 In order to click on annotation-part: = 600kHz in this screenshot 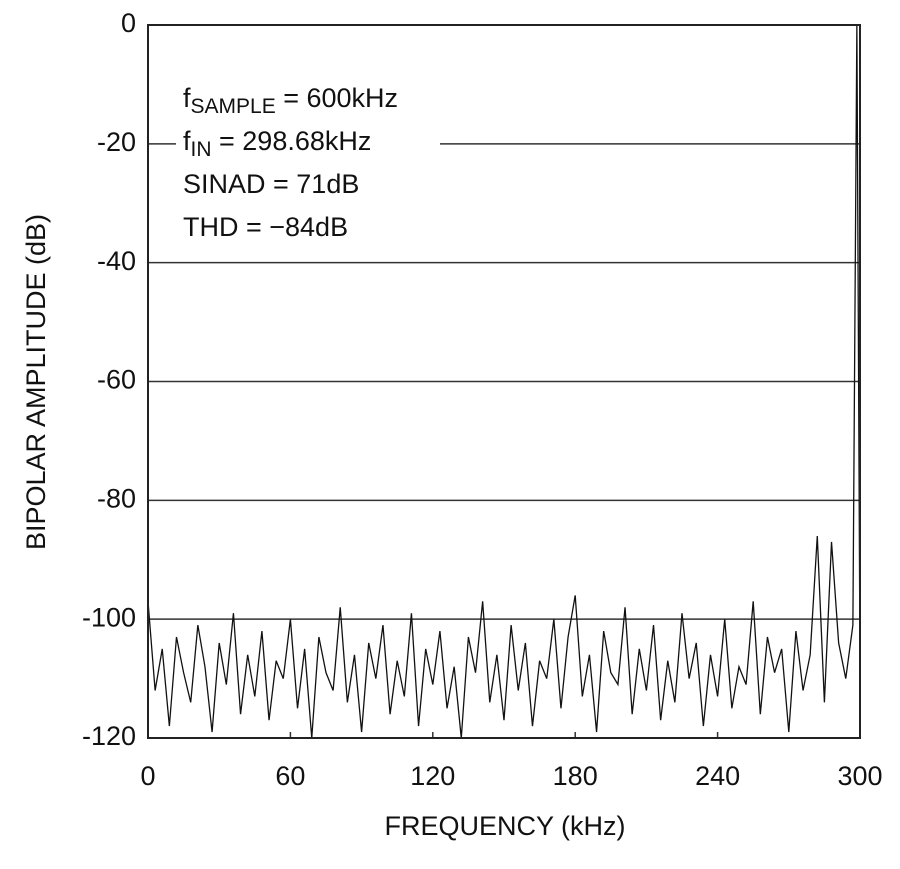, I will do `click(337, 98)`.